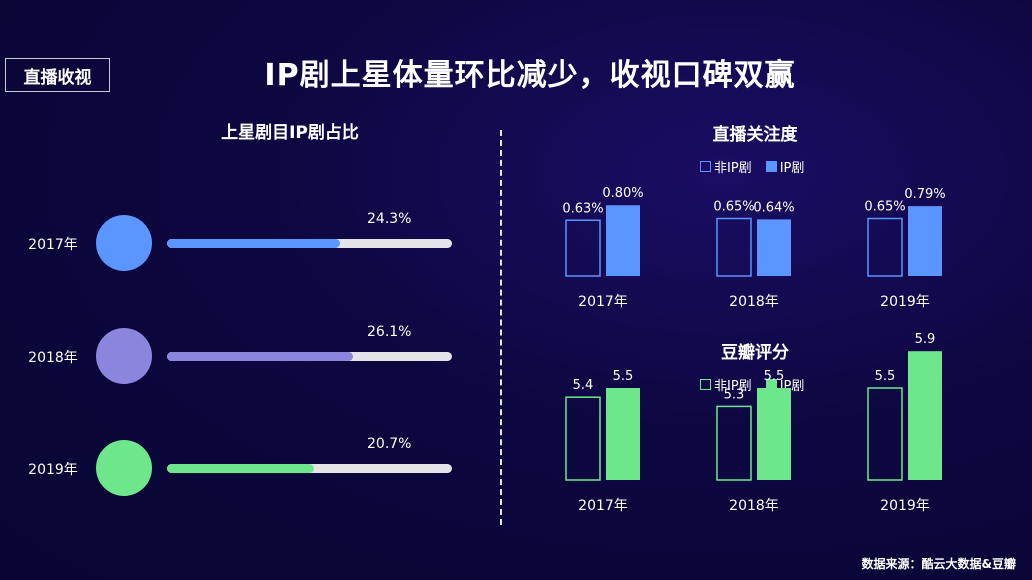 The image size is (1032, 580). What do you see at coordinates (756, 384) in the screenshot?
I see `douban-score-legend: 非IP剧 IP剧` at bounding box center [756, 384].